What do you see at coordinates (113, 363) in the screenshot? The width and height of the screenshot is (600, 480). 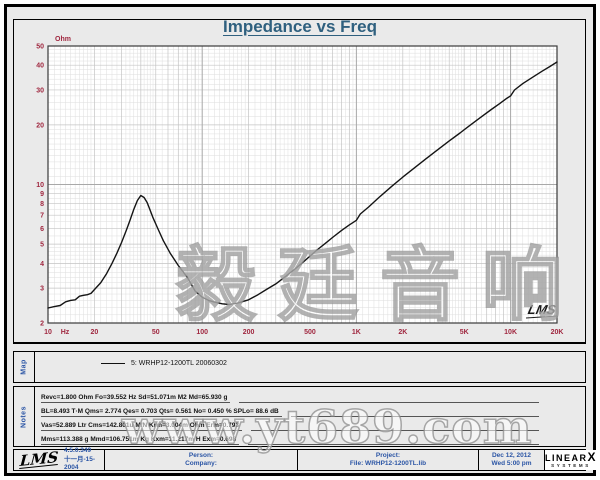 I see `legend-line-swatch` at bounding box center [113, 363].